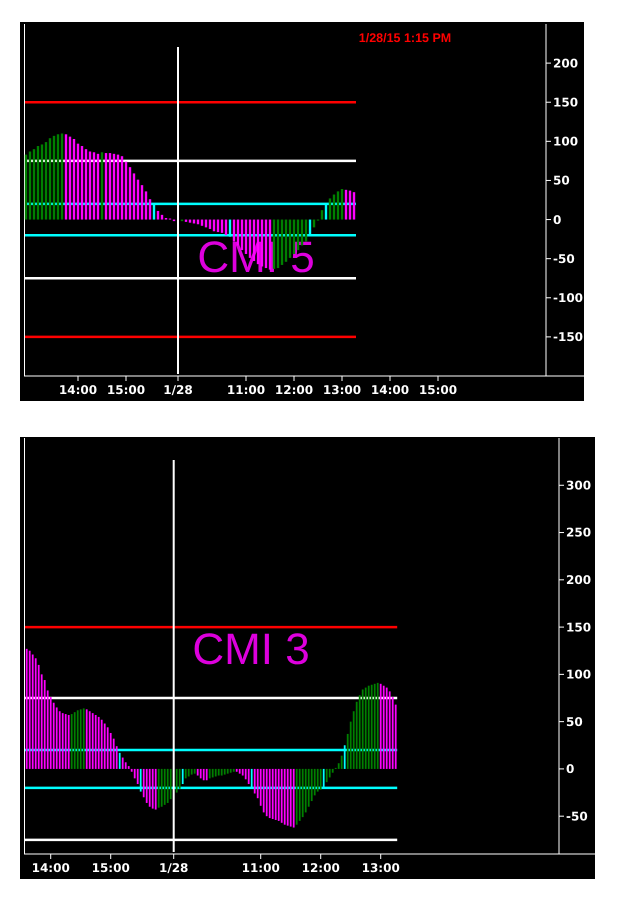 Image resolution: width=617 pixels, height=903 pixels. I want to click on y-tick-label: 250, so click(579, 533).